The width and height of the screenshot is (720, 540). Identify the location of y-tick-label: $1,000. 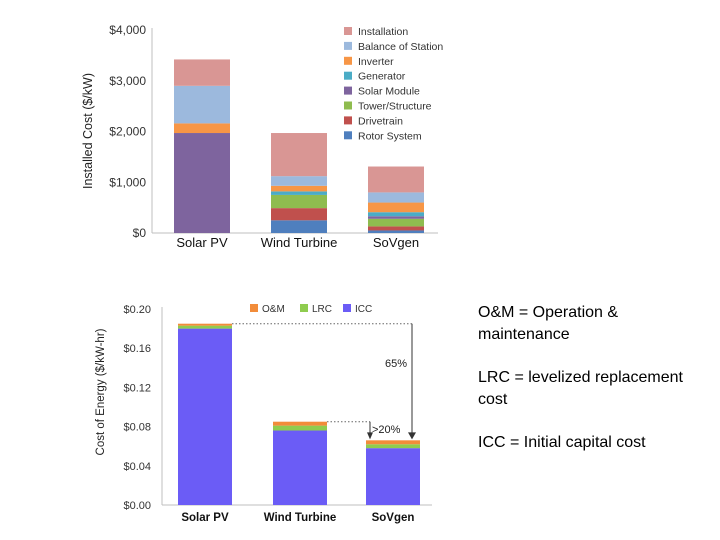
(127, 182).